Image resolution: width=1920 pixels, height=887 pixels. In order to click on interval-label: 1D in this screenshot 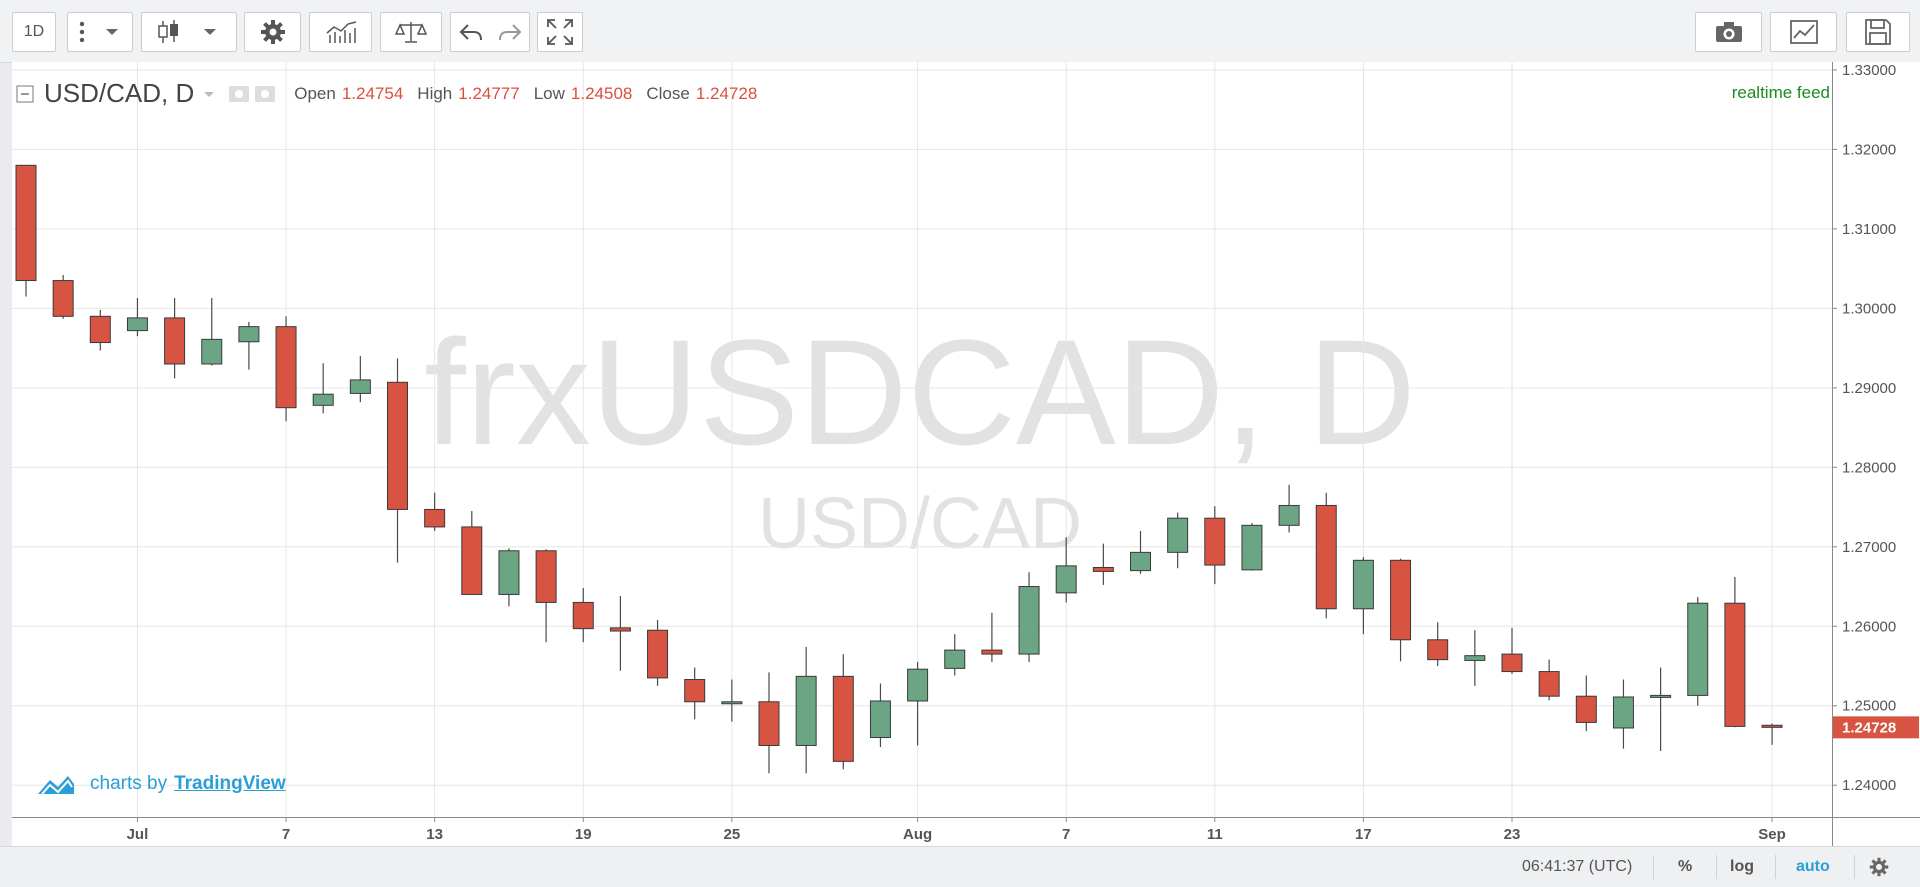, I will do `click(34, 31)`.